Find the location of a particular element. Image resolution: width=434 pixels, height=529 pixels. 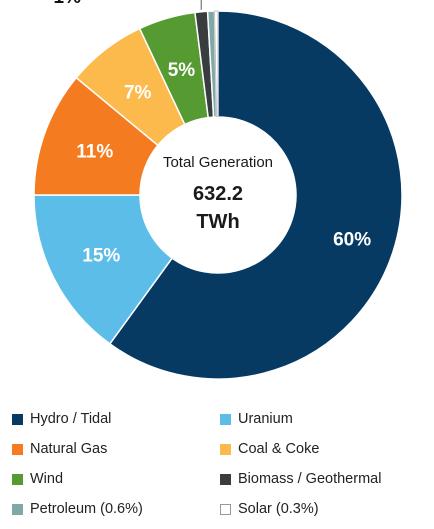

donut-hole is located at coordinates (218, 195).